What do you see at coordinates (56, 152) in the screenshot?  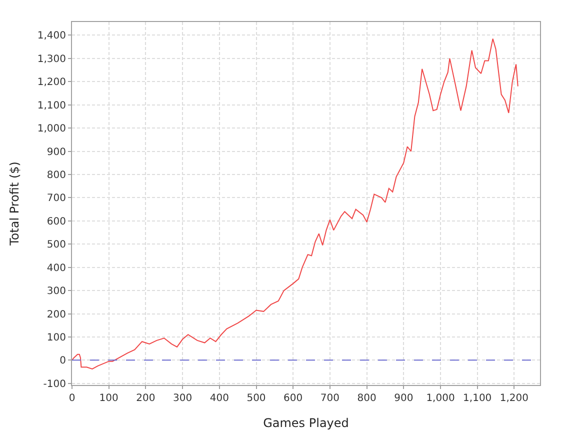 I see `y-tick-label: 900` at bounding box center [56, 152].